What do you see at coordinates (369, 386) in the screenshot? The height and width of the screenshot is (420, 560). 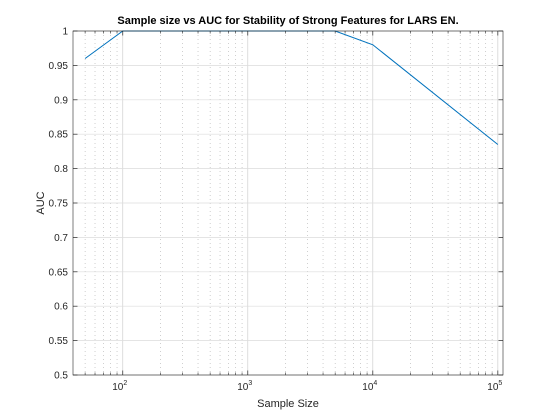 I see `x-tick-label: 10⁴` at bounding box center [369, 386].